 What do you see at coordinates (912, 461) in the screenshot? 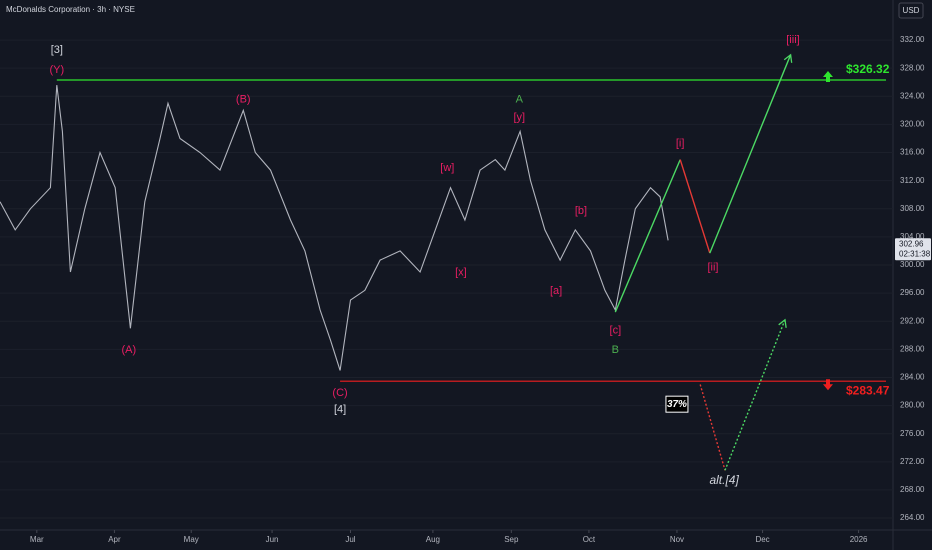
I see `y-tick-label: 272.00` at bounding box center [912, 461].